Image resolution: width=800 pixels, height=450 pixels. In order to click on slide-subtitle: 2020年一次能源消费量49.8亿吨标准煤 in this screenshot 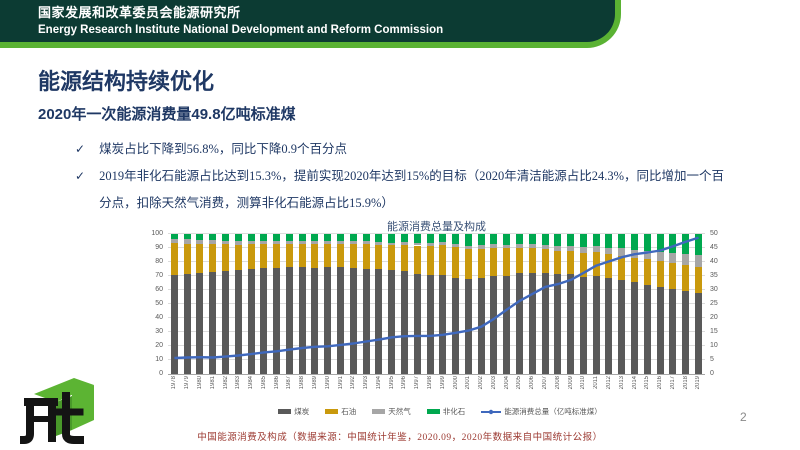, I will do `click(167, 114)`.